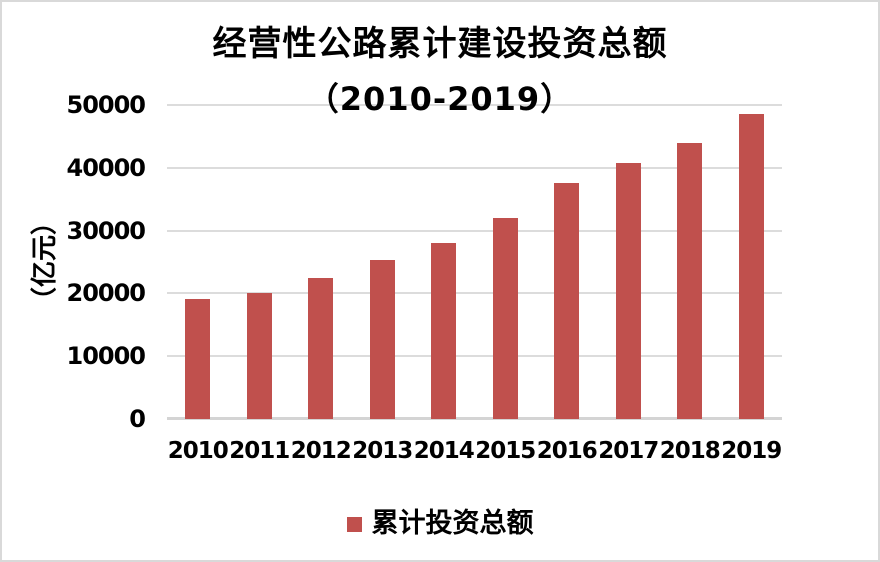 Image resolution: width=880 pixels, height=562 pixels. I want to click on bar-2012, so click(321, 348).